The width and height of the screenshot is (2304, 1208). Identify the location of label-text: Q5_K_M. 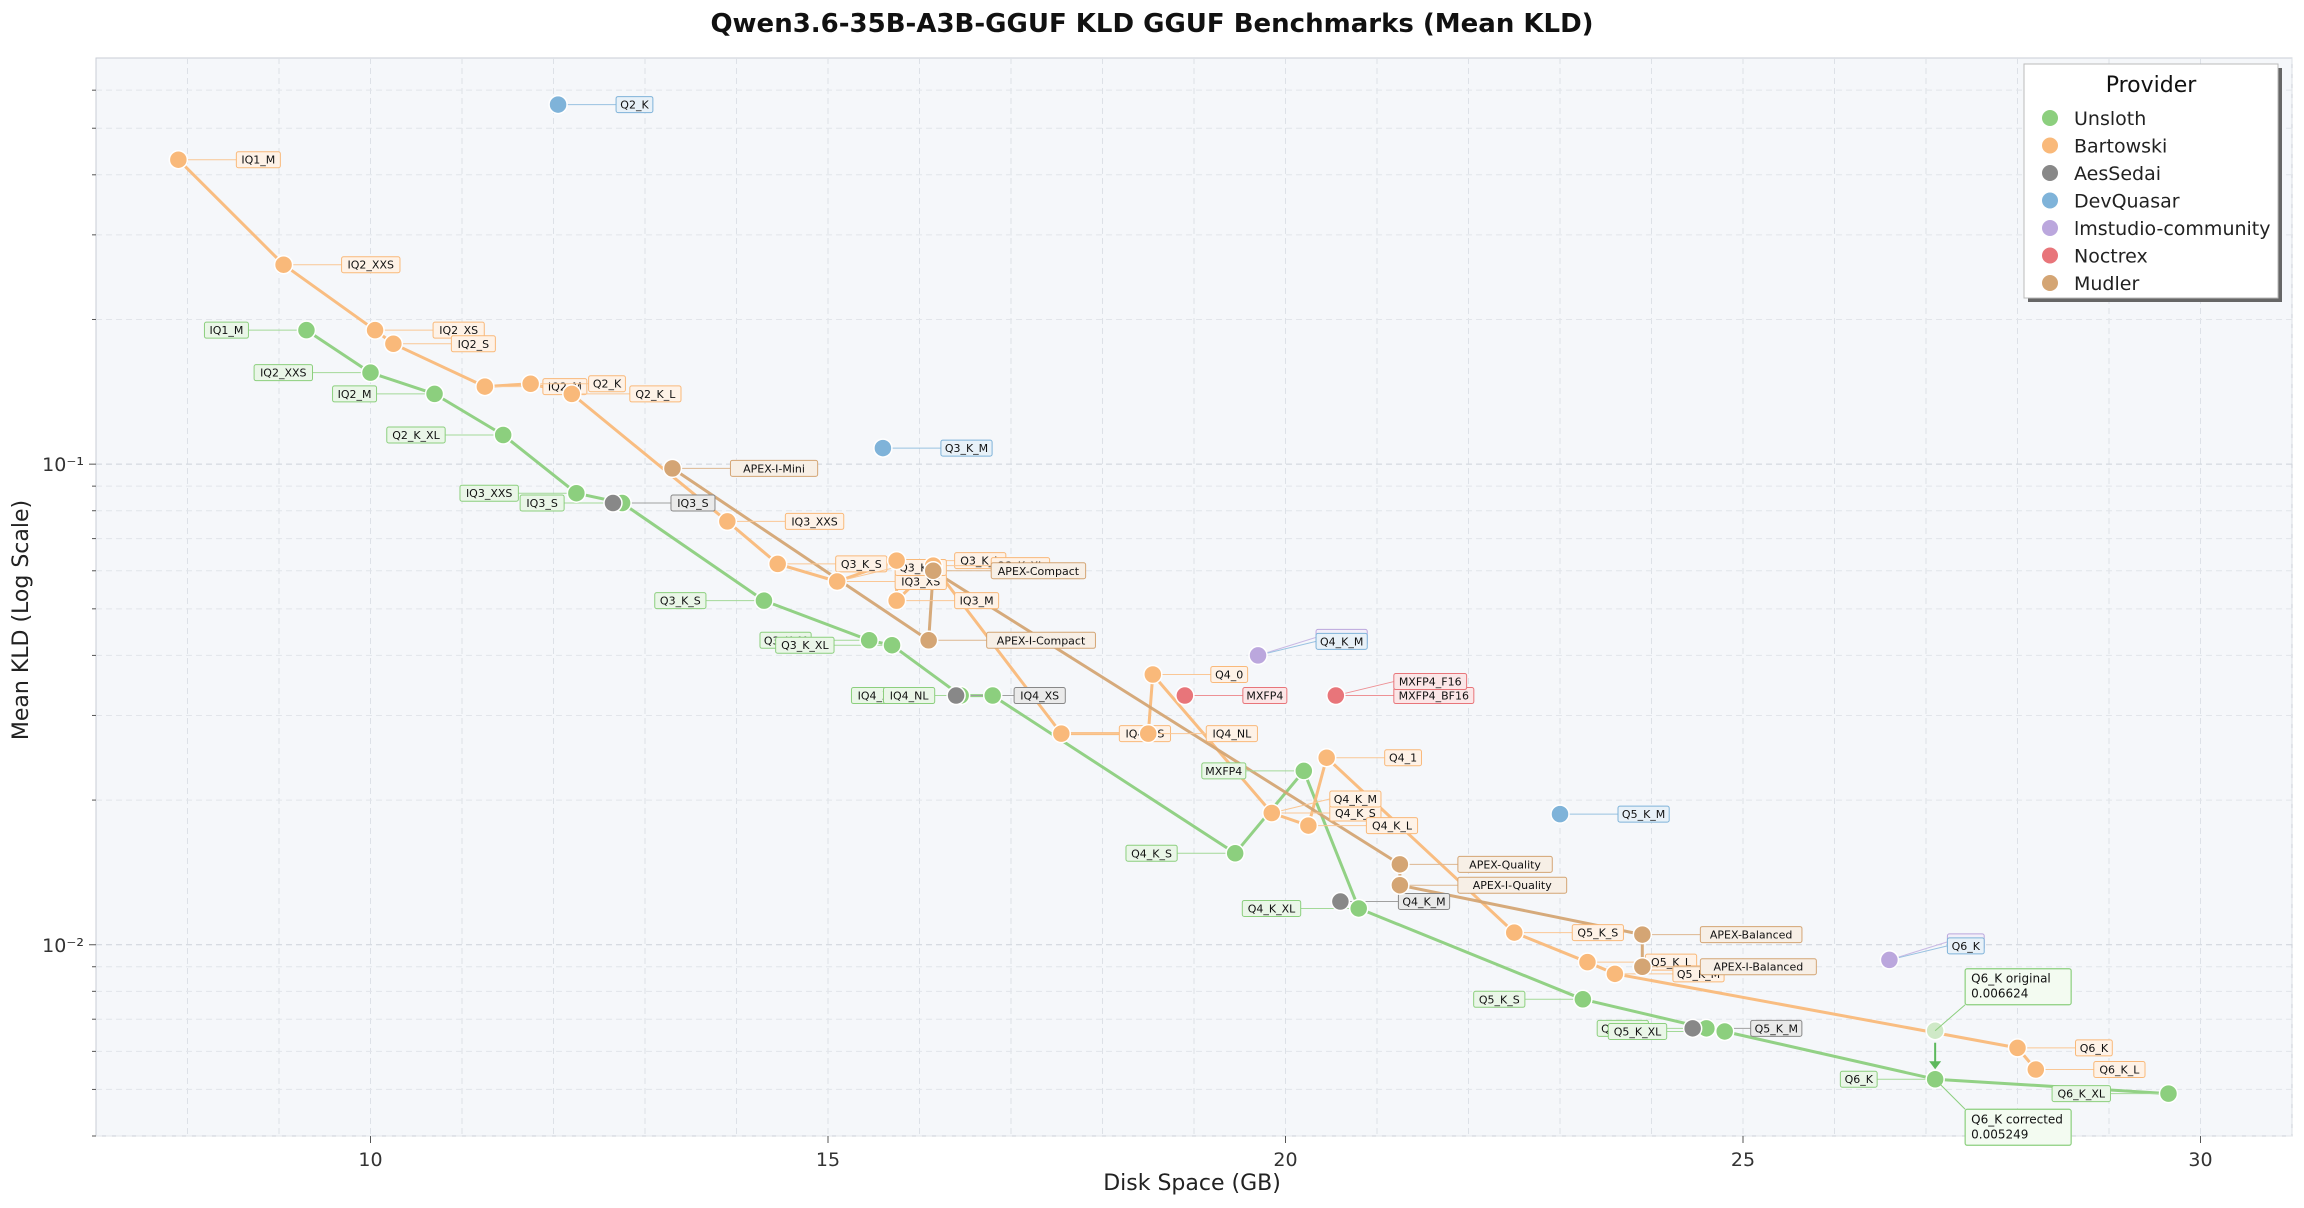
(1643, 814).